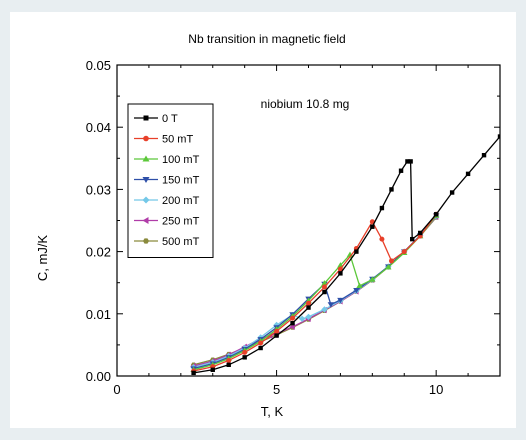 Image resolution: width=526 pixels, height=440 pixels. I want to click on legend-marker-250-mt, so click(145, 220).